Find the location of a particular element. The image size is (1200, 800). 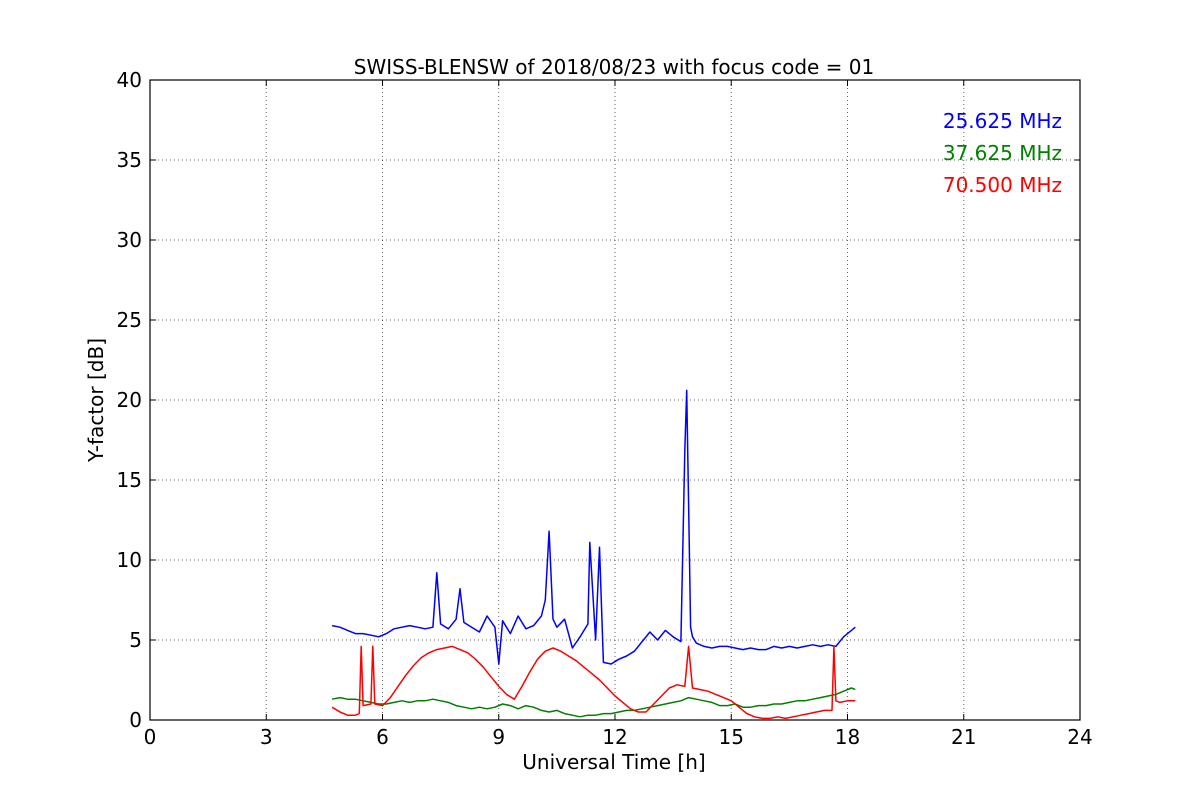

x-tick-label: 24 is located at coordinates (1079, 737).